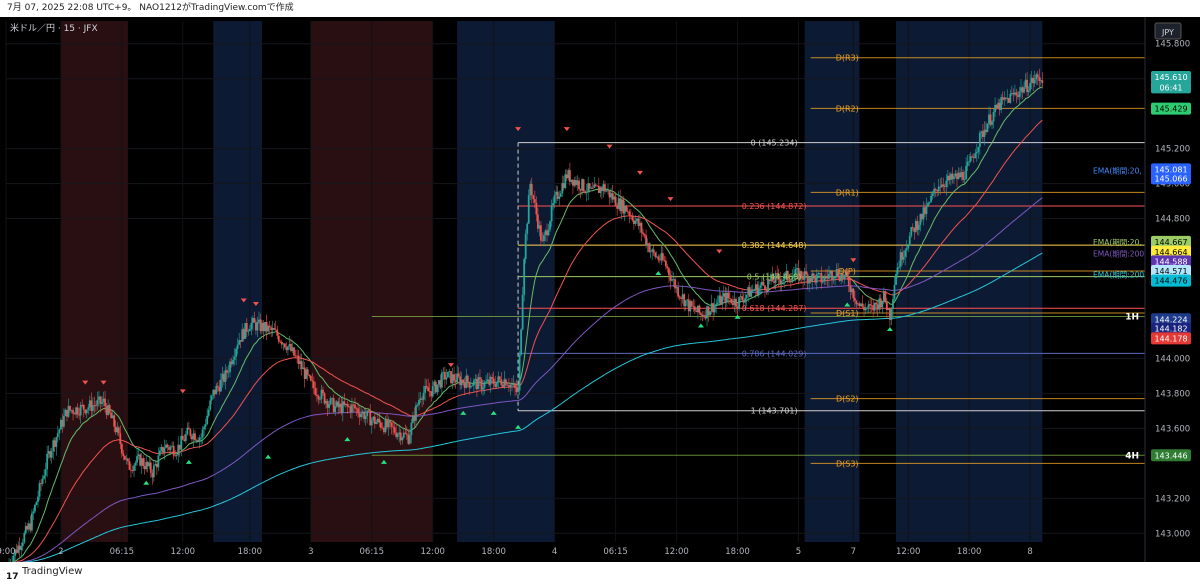  I want to click on symbol-label: 米ドル／円 · 15 · JFX, so click(54, 28).